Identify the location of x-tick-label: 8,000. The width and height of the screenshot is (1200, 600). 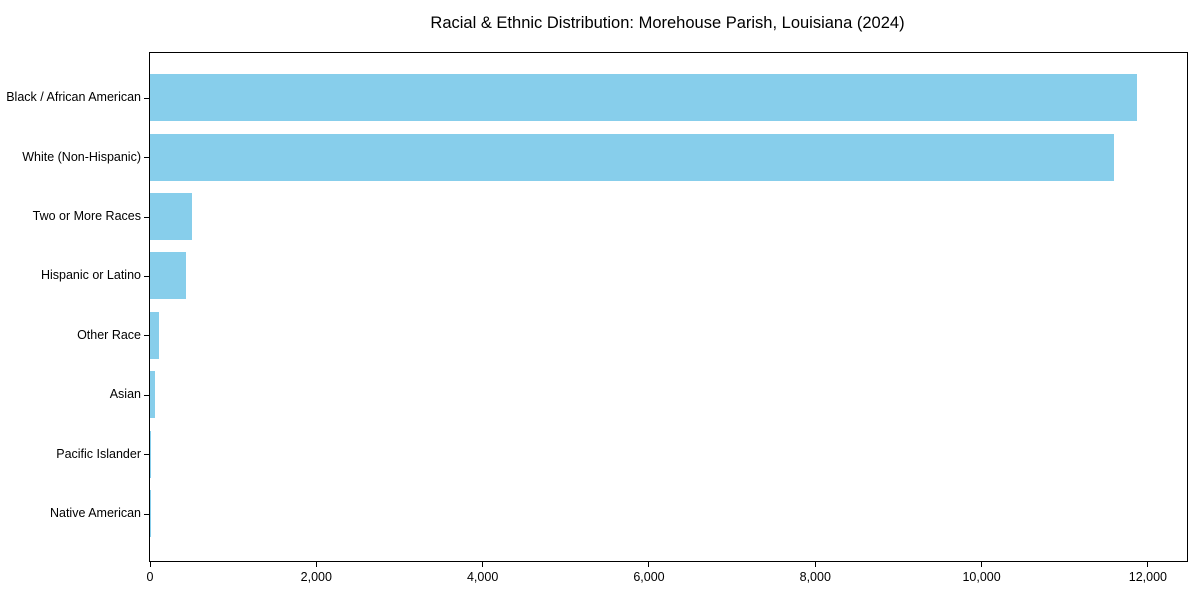
(815, 577).